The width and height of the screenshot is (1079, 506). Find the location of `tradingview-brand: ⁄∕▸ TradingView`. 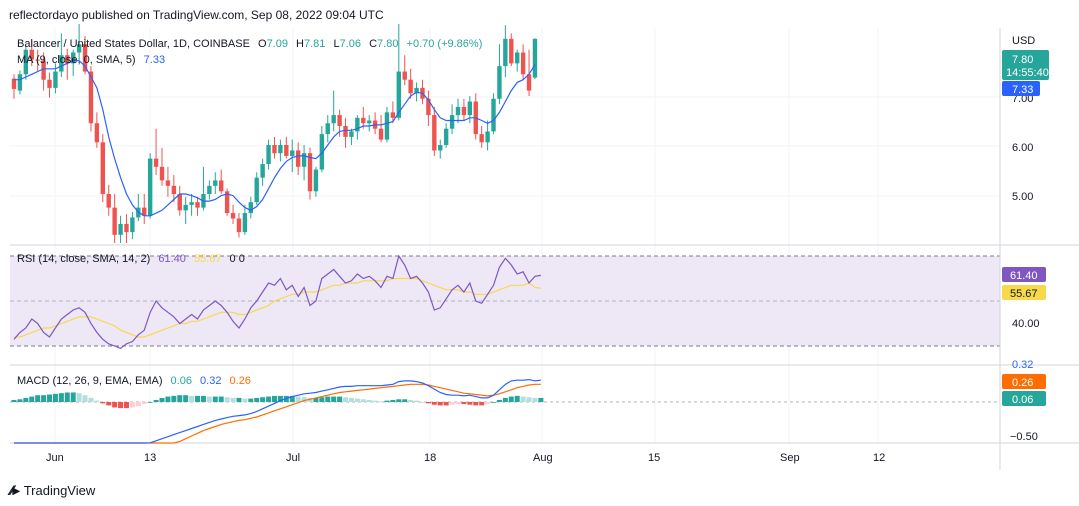

tradingview-brand: ⁄∕▸ TradingView is located at coordinates (52, 490).